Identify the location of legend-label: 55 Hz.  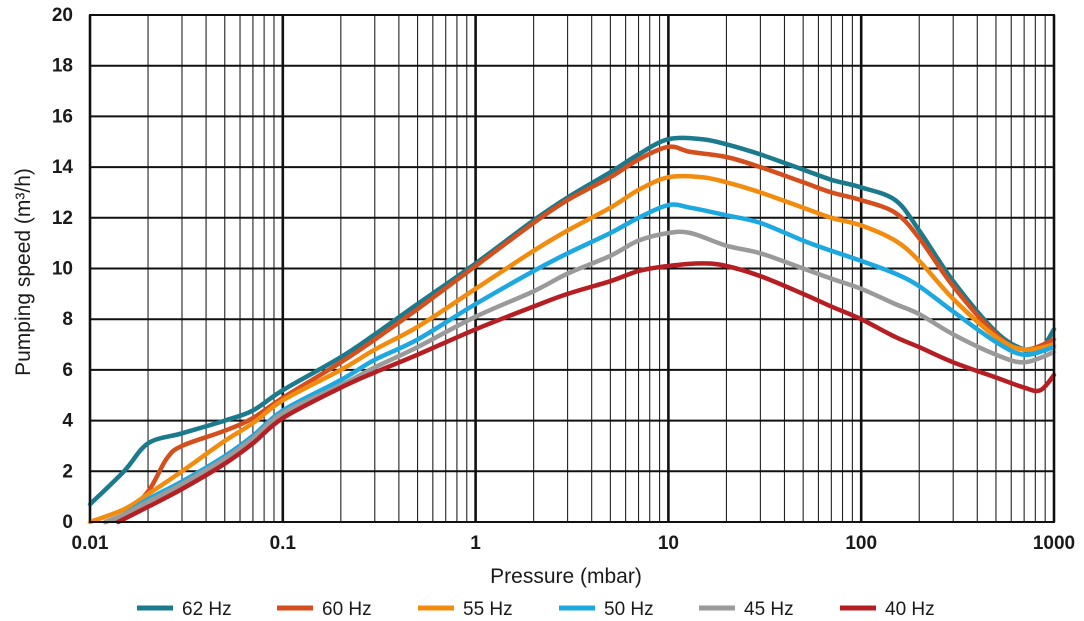
(488, 609).